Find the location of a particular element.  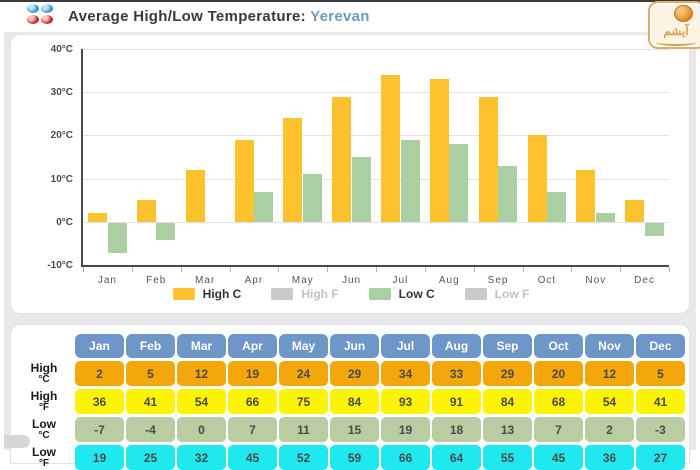

temperature-value-cell: 24 is located at coordinates (303, 373).